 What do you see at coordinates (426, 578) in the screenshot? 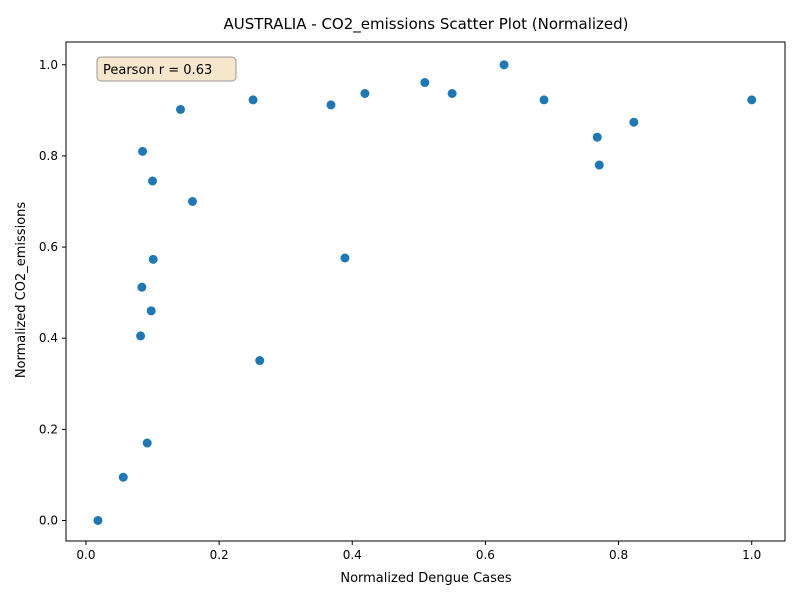
I see `x-axis-label: Normalized Dengue Cases` at bounding box center [426, 578].